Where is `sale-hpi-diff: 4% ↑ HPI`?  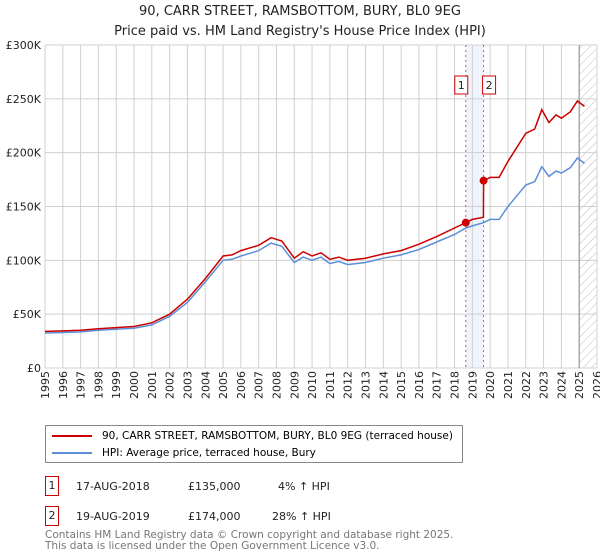
sale-hpi-diff: 4% ↑ HPI is located at coordinates (304, 486).